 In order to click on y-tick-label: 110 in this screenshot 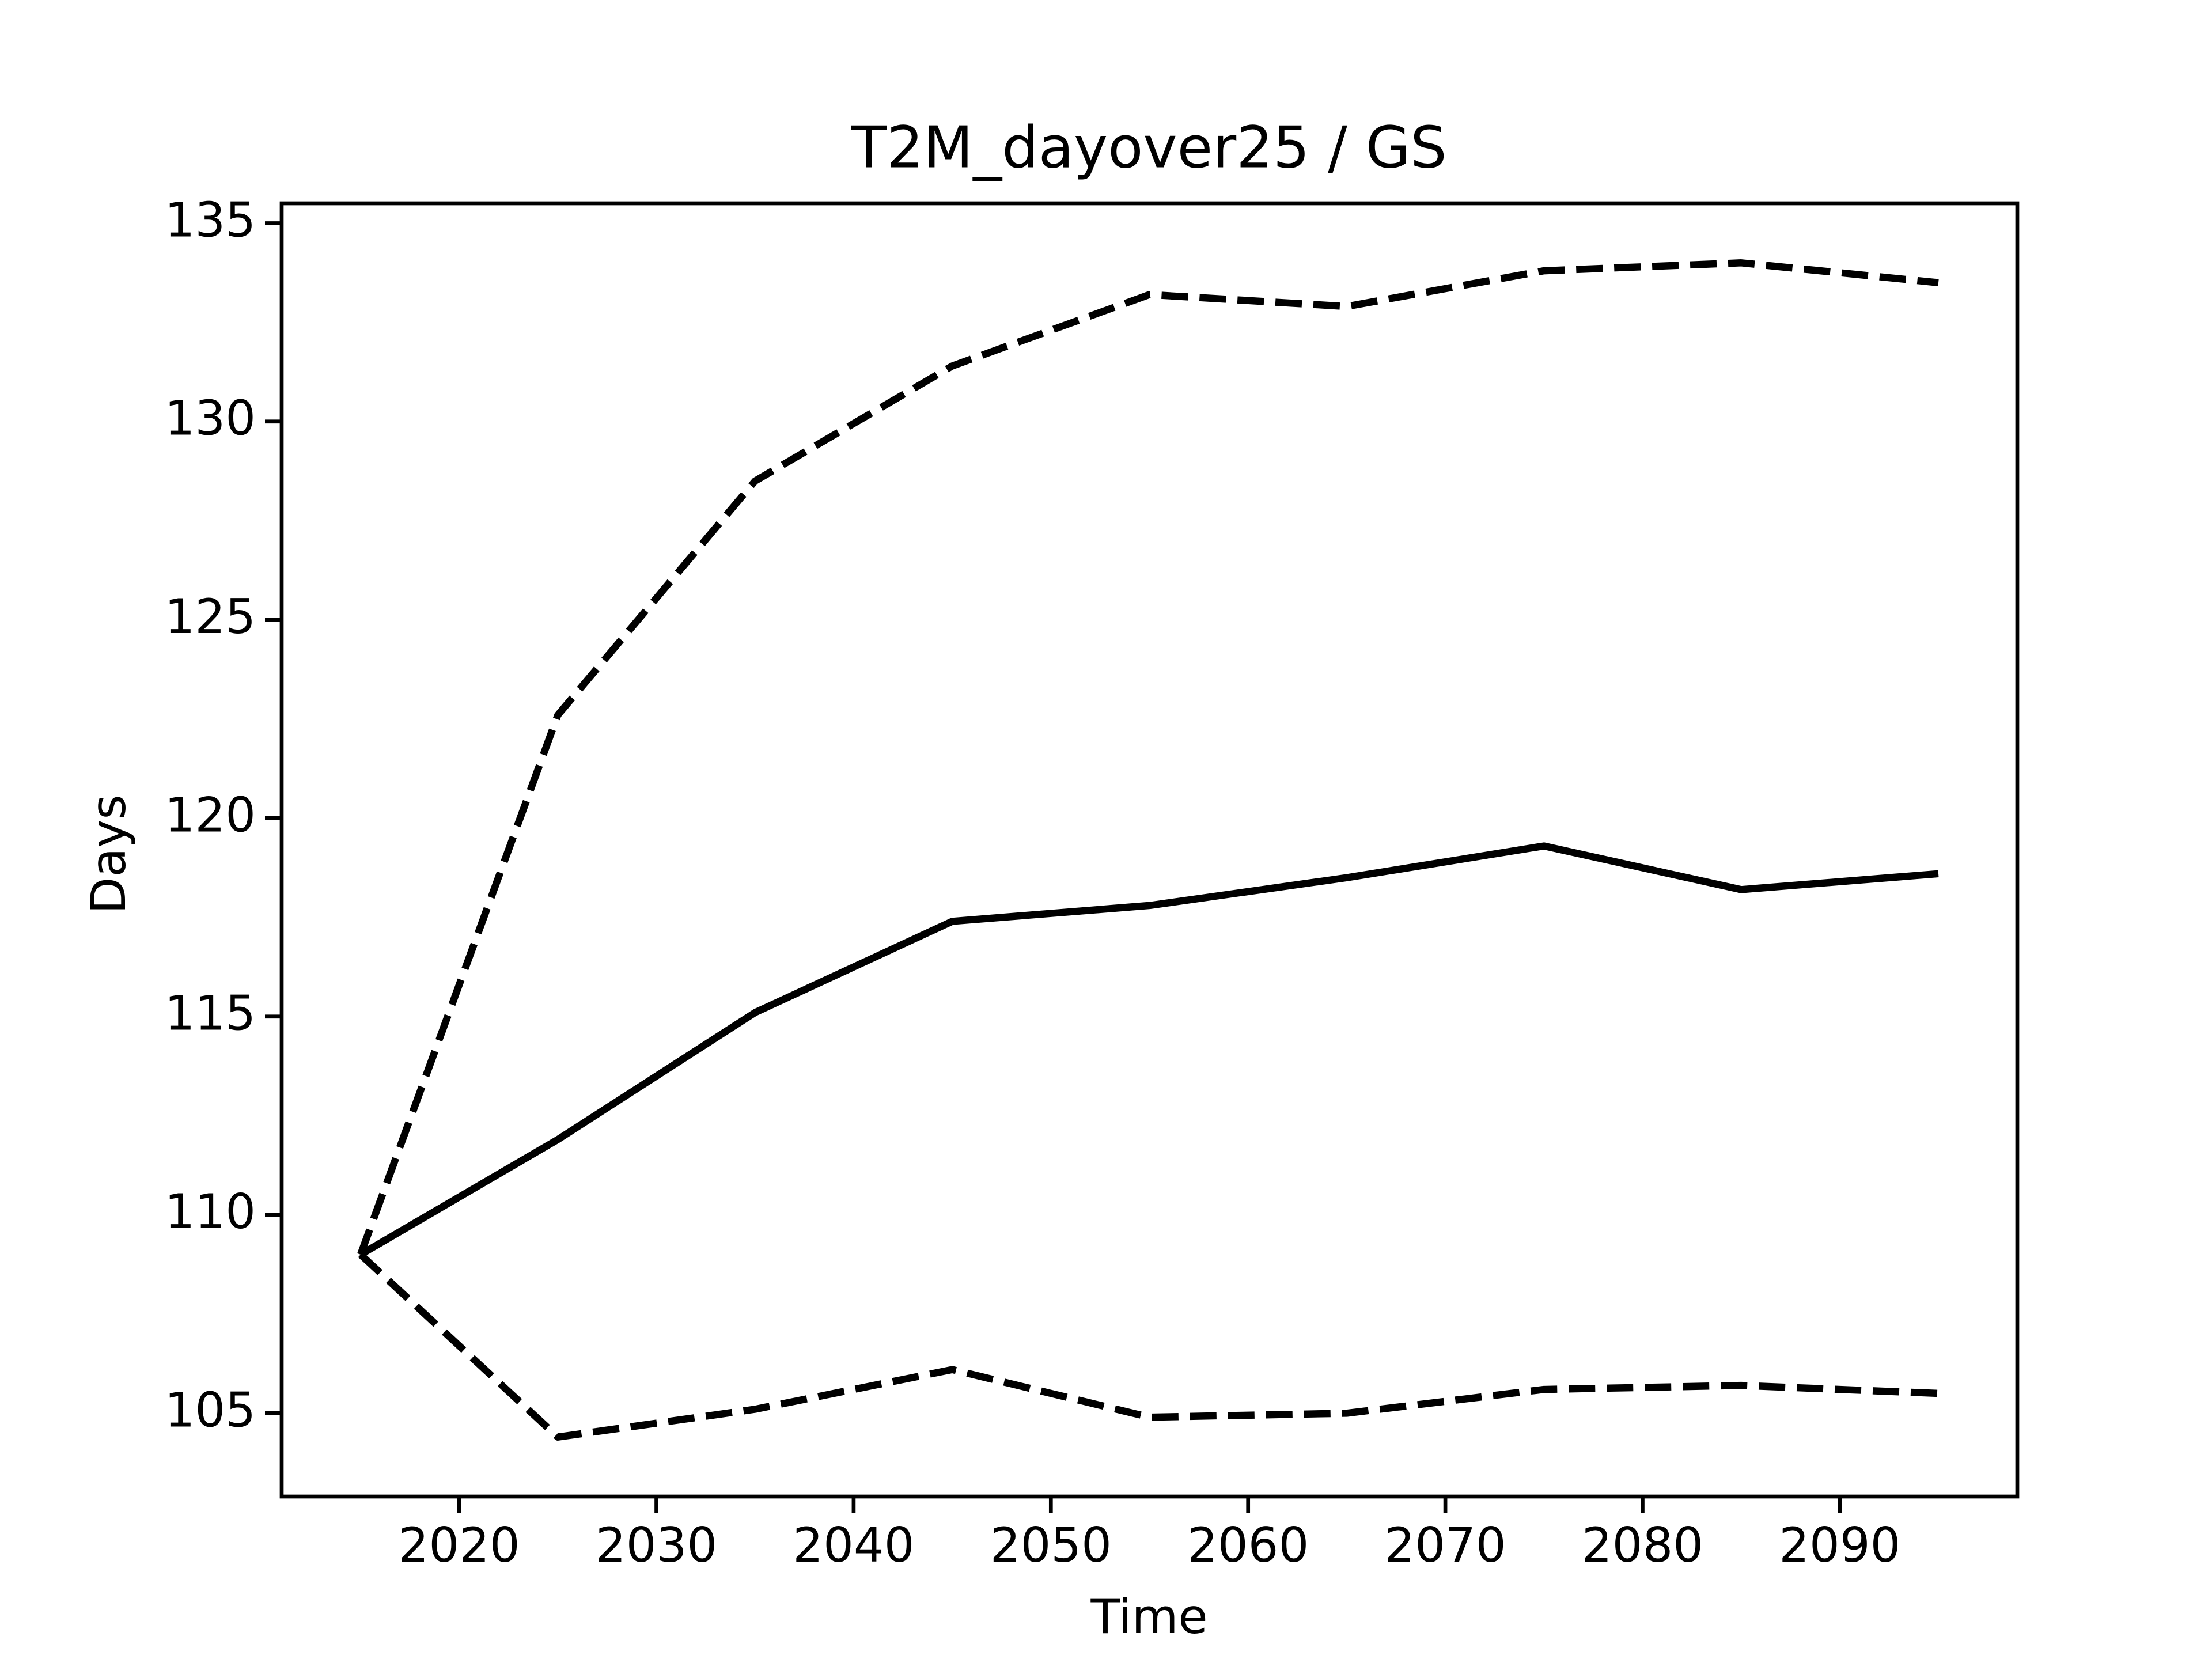, I will do `click(210, 1212)`.